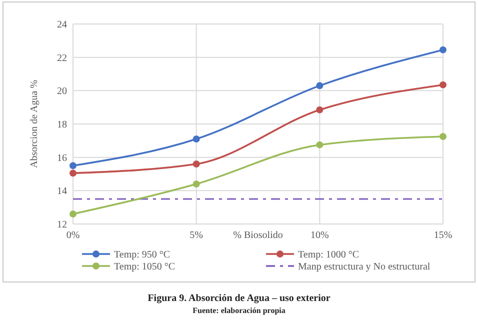 The image size is (478, 320). I want to click on x-tick-label: 10%, so click(319, 235).